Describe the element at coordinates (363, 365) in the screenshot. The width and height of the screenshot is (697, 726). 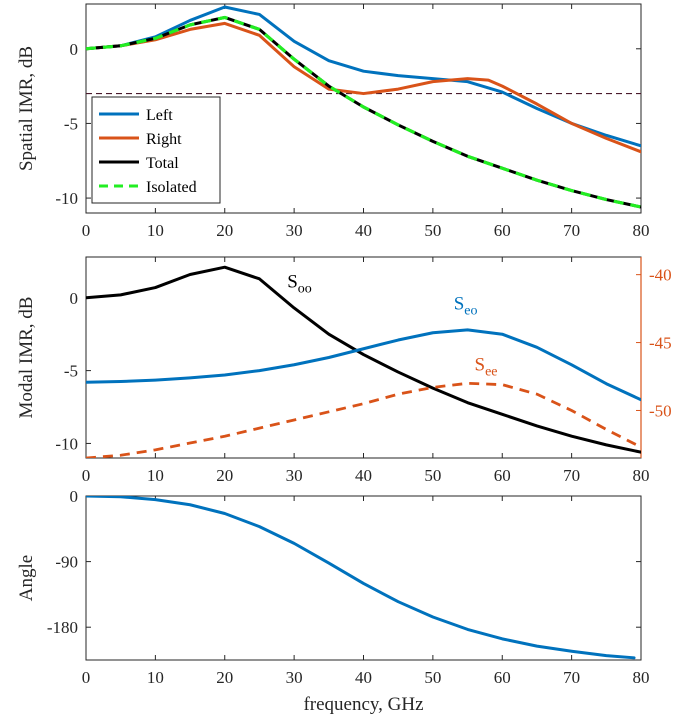
I see `series-seo-line` at that location.